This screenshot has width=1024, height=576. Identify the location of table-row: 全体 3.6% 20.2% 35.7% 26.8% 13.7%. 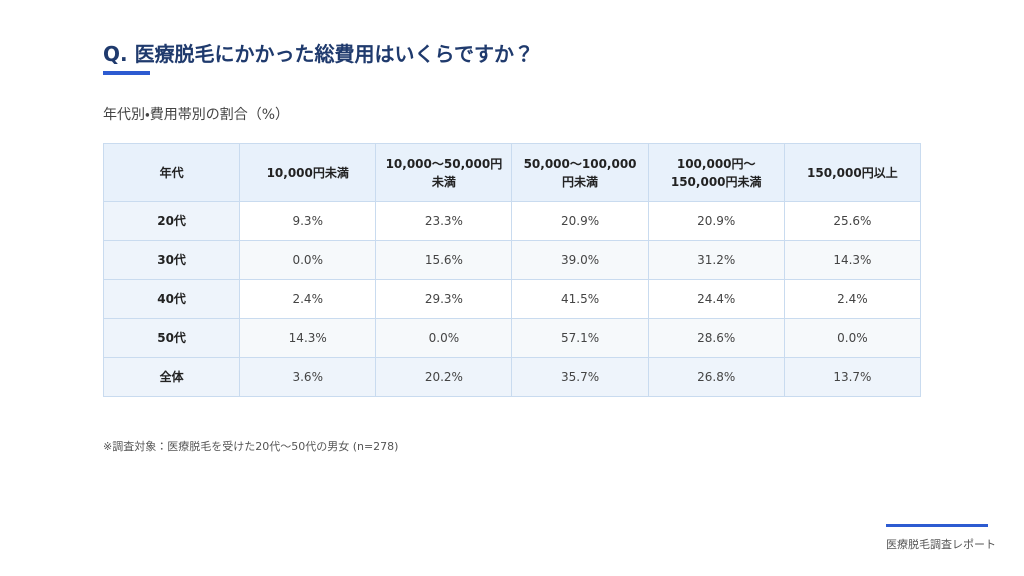
(512, 377).